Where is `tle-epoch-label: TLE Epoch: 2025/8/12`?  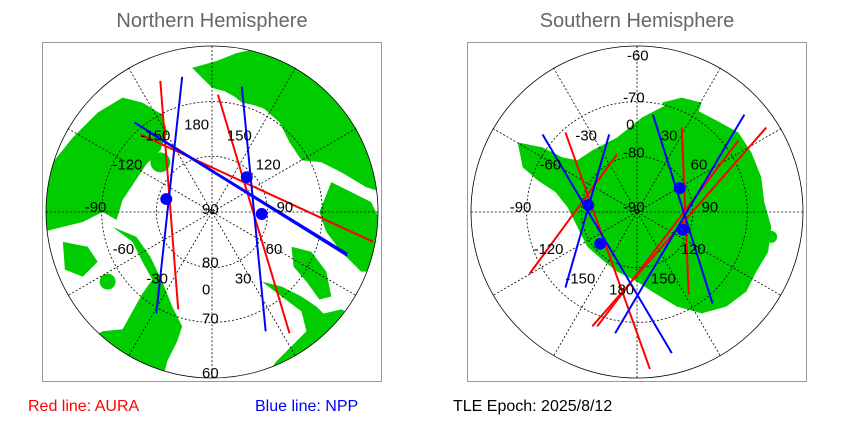 tle-epoch-label: TLE Epoch: 2025/8/12 is located at coordinates (533, 406).